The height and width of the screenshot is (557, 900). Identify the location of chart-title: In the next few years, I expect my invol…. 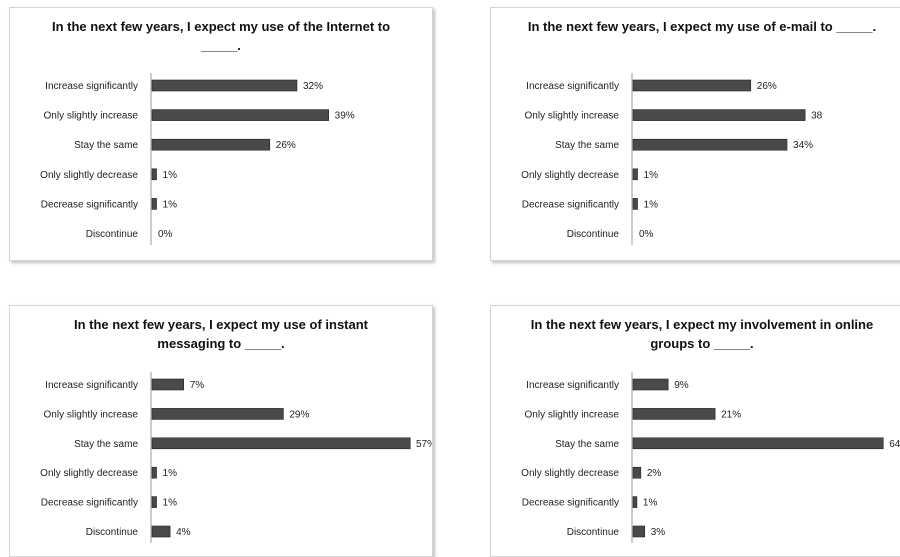
(702, 334).